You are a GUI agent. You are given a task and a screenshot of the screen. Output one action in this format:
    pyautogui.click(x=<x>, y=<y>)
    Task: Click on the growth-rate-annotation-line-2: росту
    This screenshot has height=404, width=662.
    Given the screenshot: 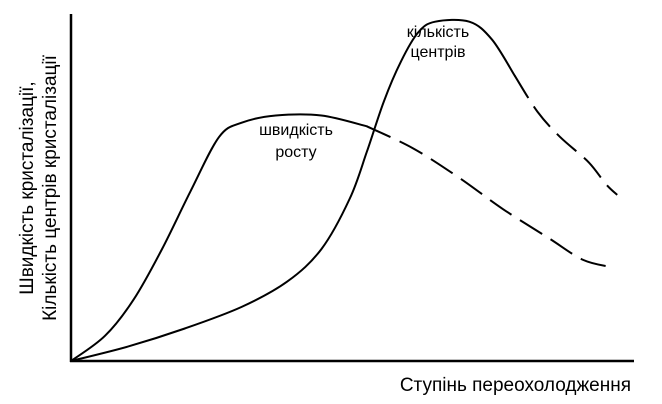 What is the action you would take?
    pyautogui.click(x=295, y=152)
    